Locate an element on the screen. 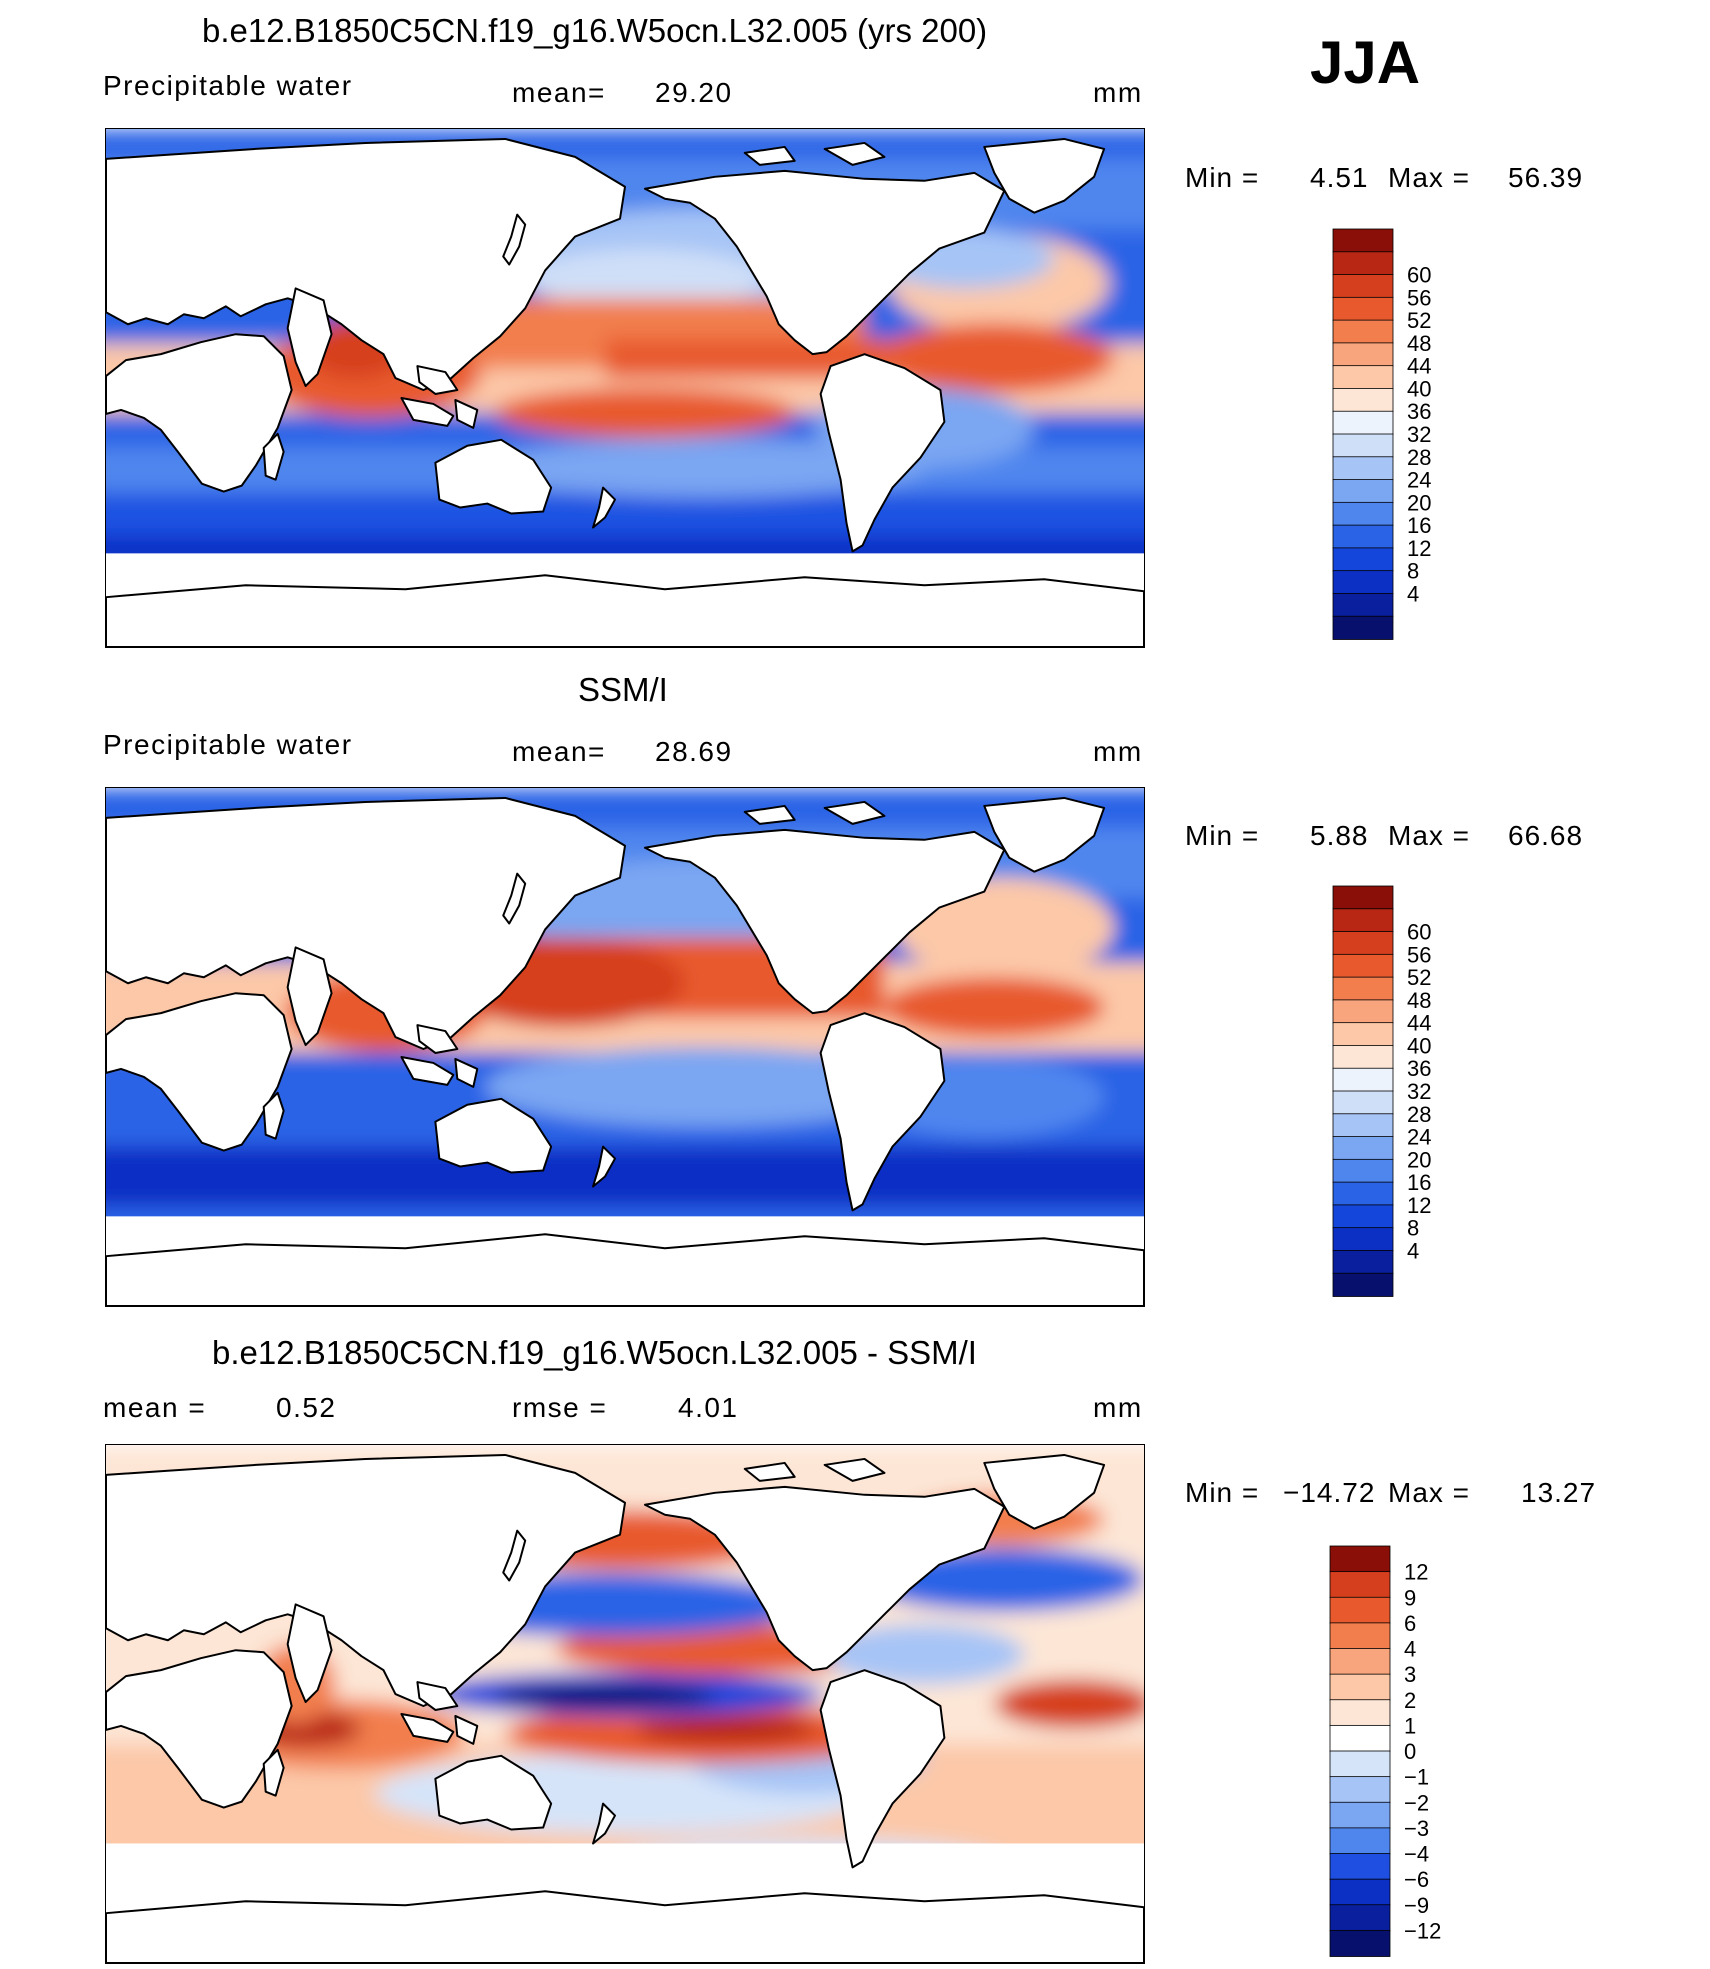 The height and width of the screenshot is (1969, 1710). colorbar-1-tick-label: 48 is located at coordinates (1419, 343).